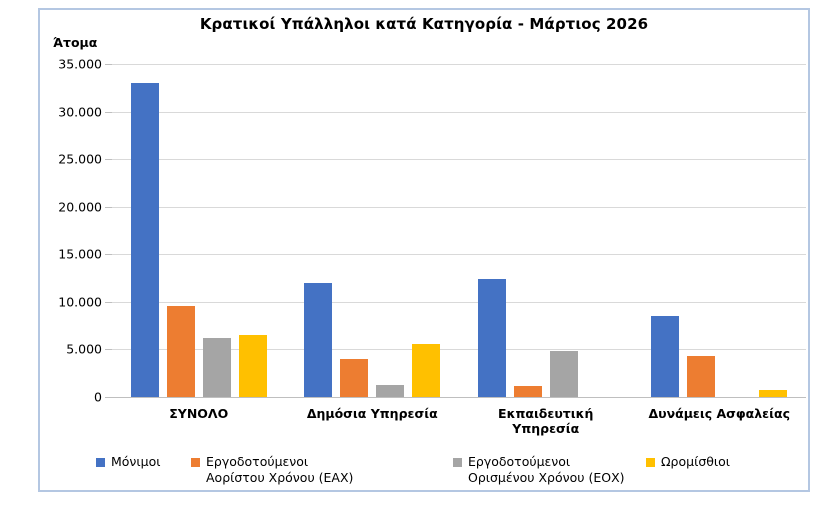 This screenshot has height=507, width=828. What do you see at coordinates (459, 397) in the screenshot?
I see `x-axis-line` at bounding box center [459, 397].